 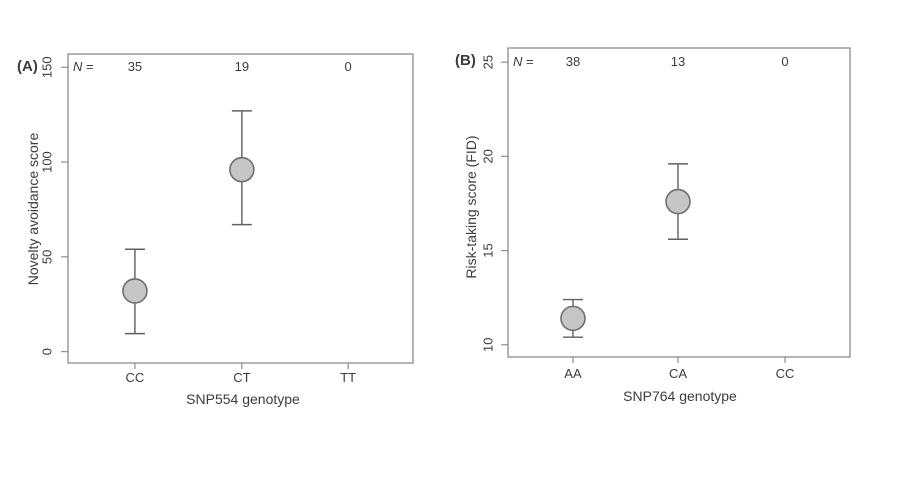 I want to click on y-tick-label: 0, so click(x=47, y=351).